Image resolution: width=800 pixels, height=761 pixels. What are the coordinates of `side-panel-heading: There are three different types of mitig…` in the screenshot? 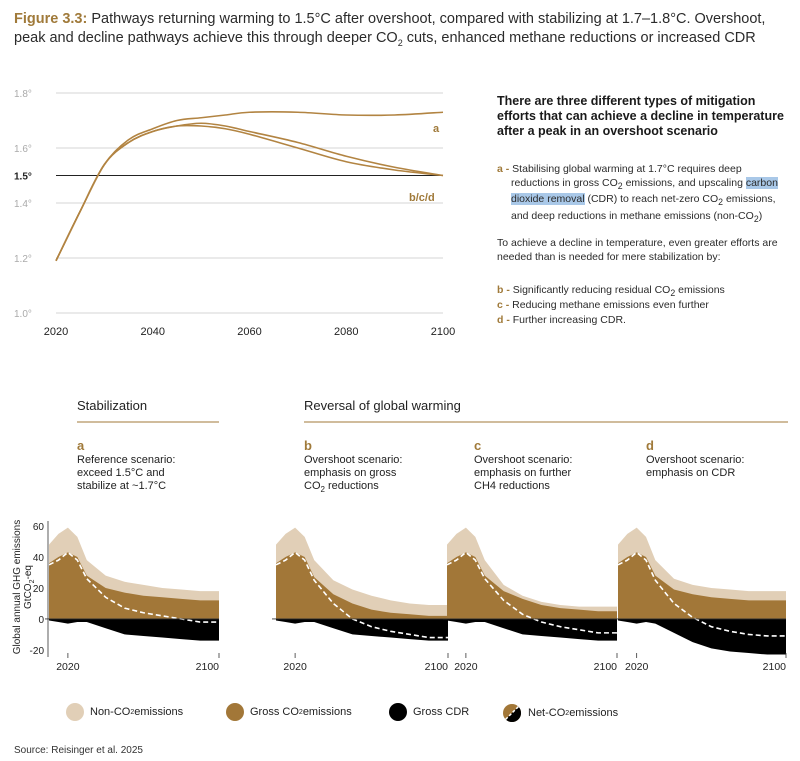 It's located at (640, 116).